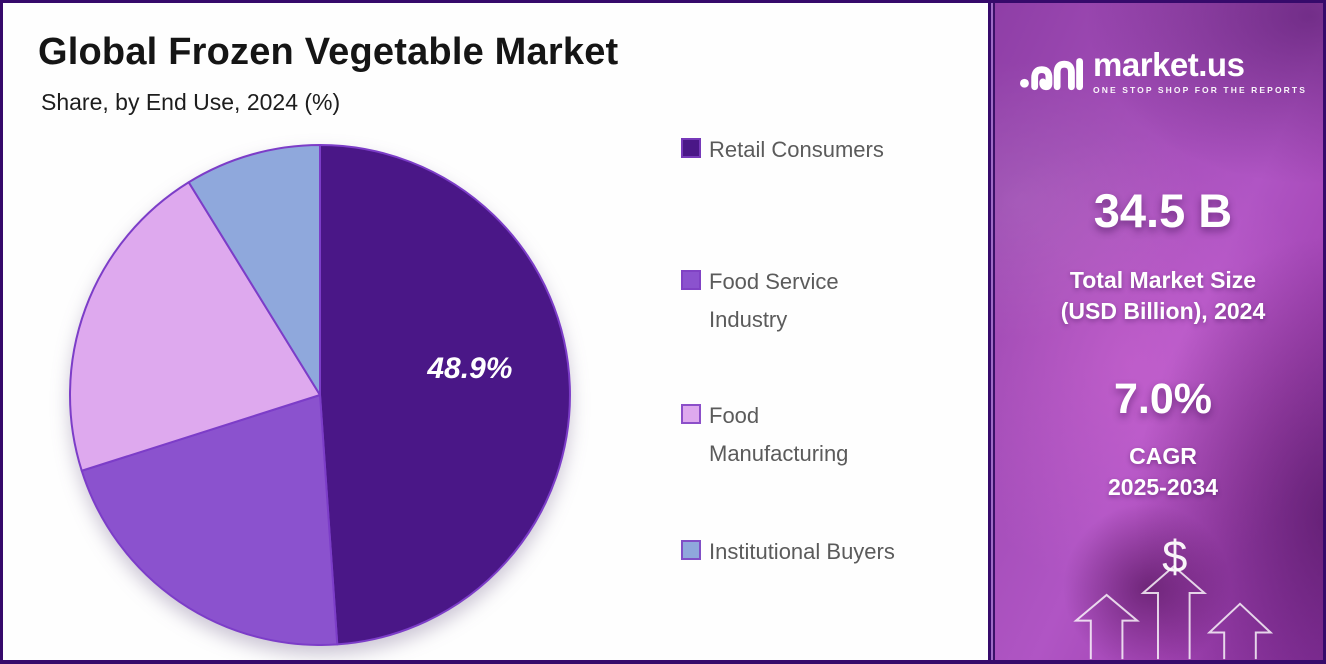 The image size is (1326, 664). I want to click on market-us-logo-icon, so click(1052, 74).